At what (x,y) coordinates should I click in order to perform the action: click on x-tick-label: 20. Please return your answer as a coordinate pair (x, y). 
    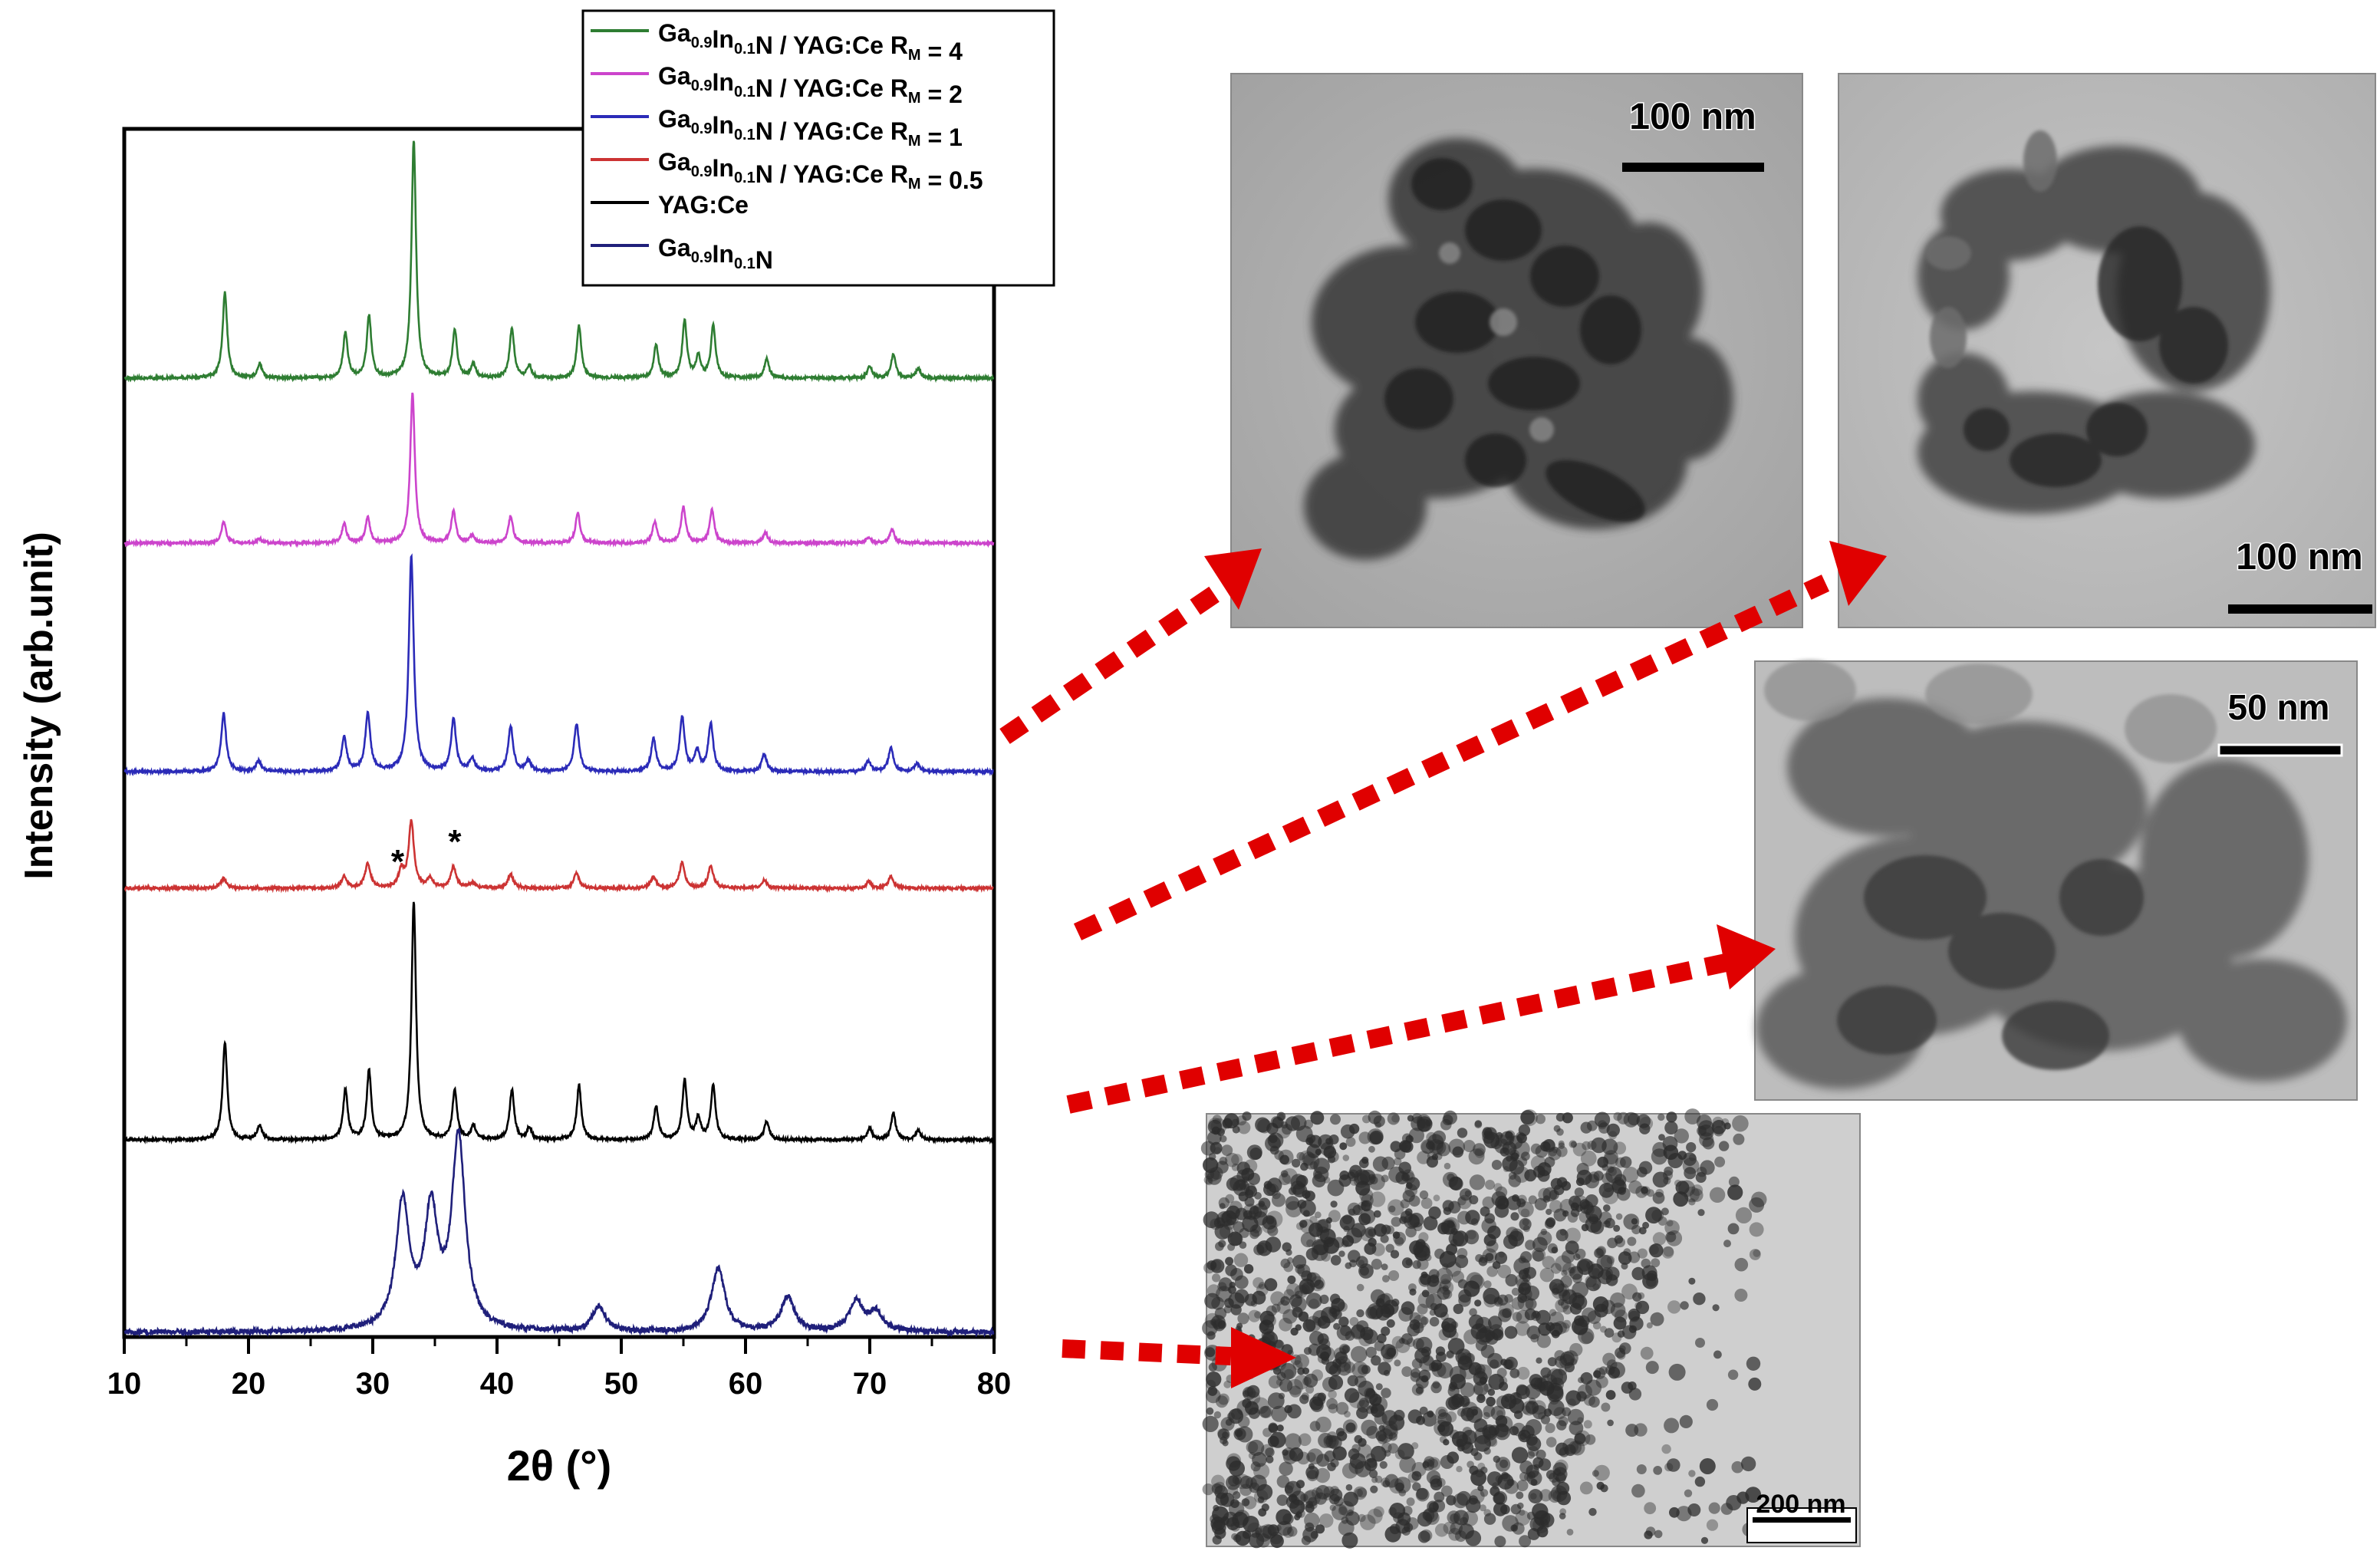
    Looking at the image, I should click on (249, 1384).